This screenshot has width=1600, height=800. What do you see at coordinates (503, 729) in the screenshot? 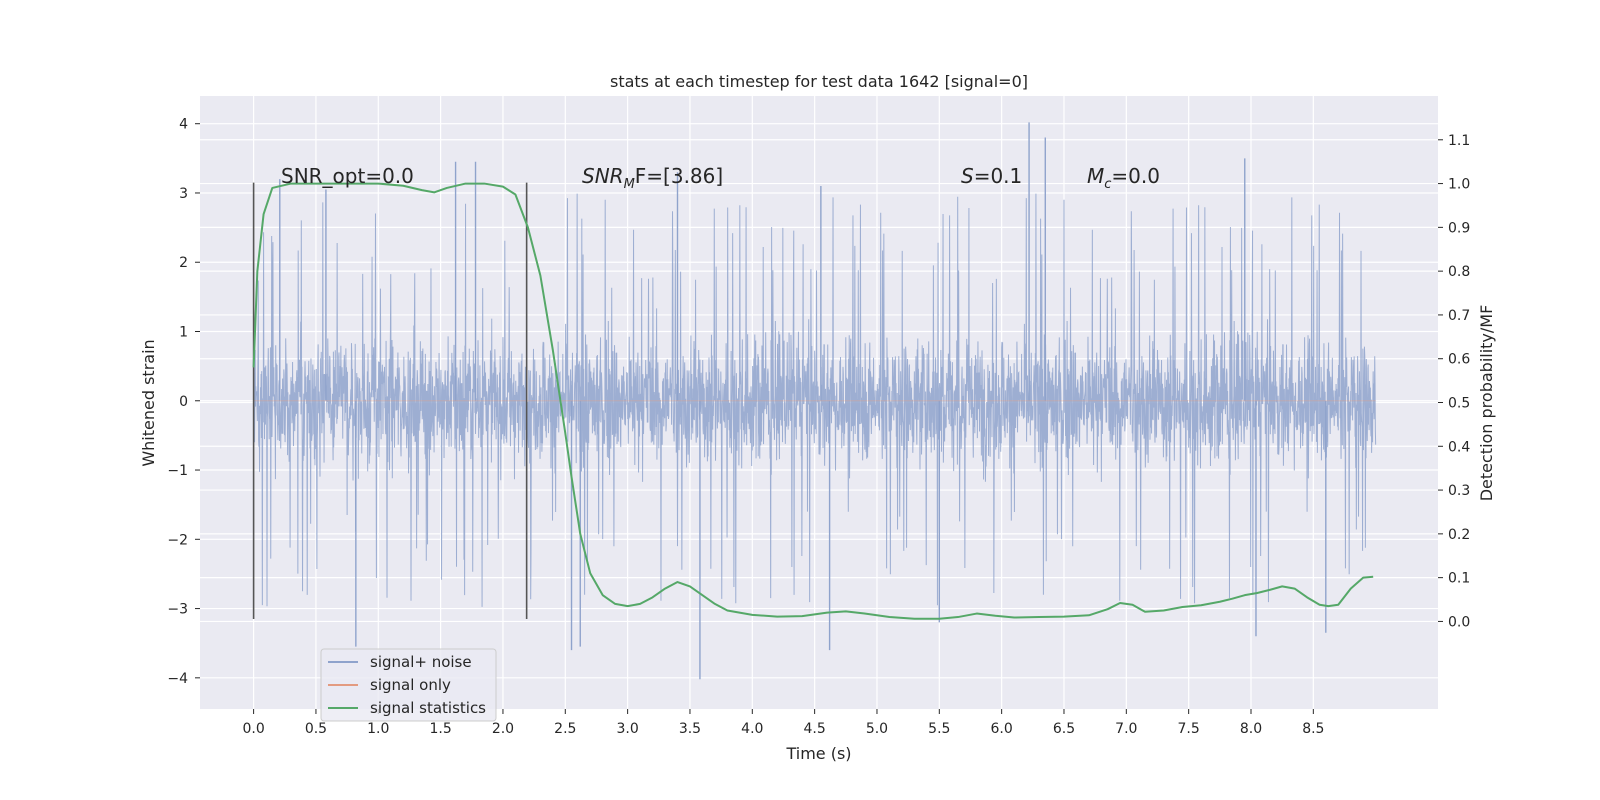
I see `x-tick-label: 2.0` at bounding box center [503, 729].